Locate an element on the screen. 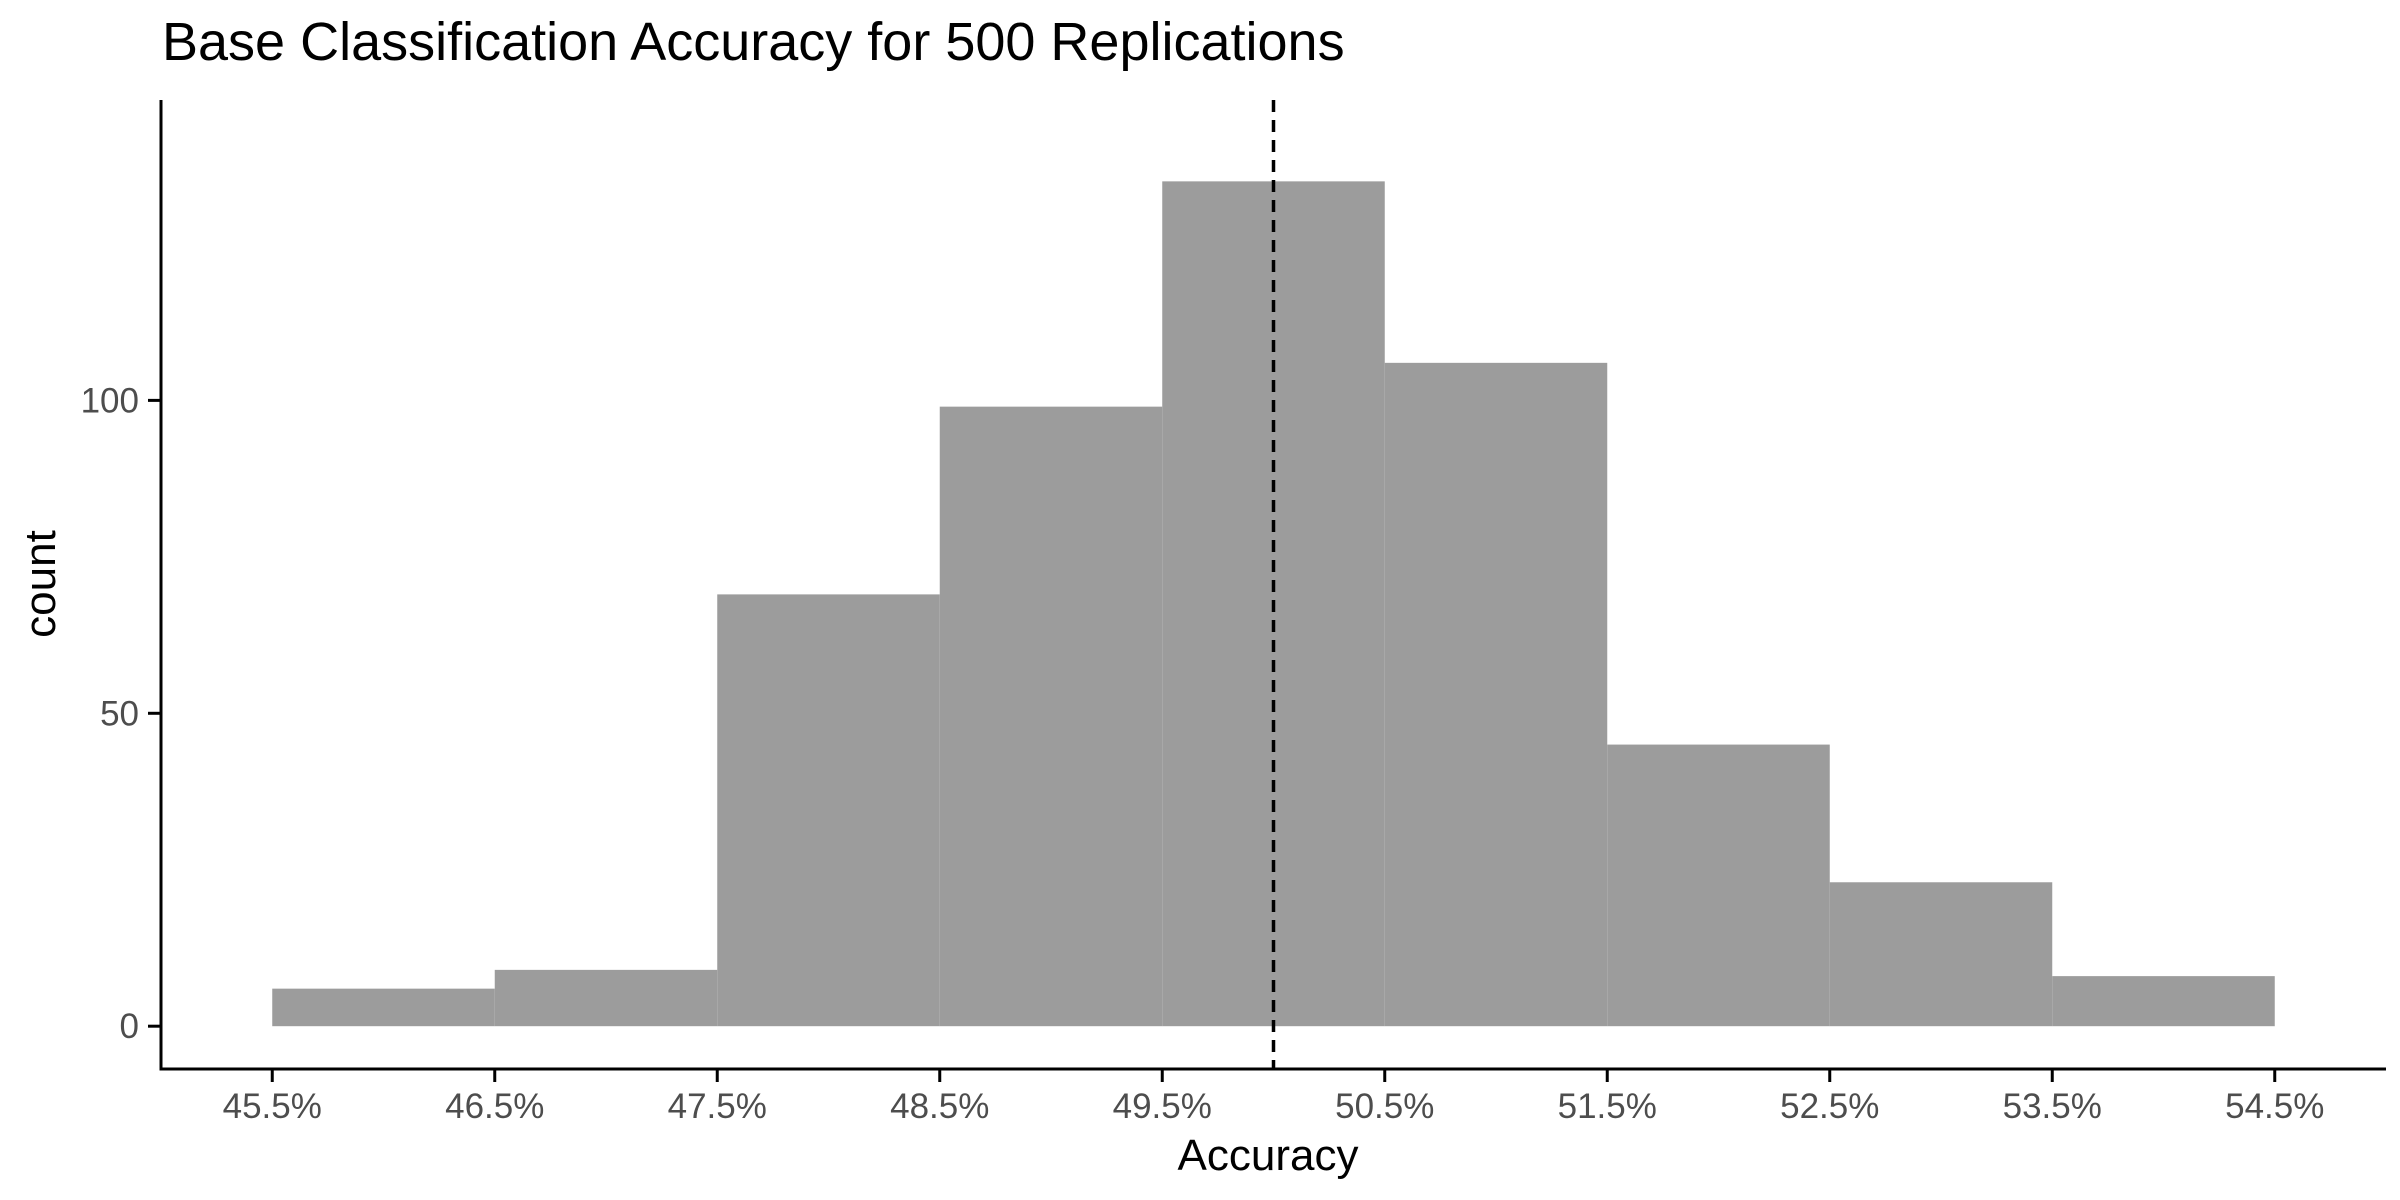 The height and width of the screenshot is (1200, 2400). x-tick-label: 48.5% is located at coordinates (939, 1106).